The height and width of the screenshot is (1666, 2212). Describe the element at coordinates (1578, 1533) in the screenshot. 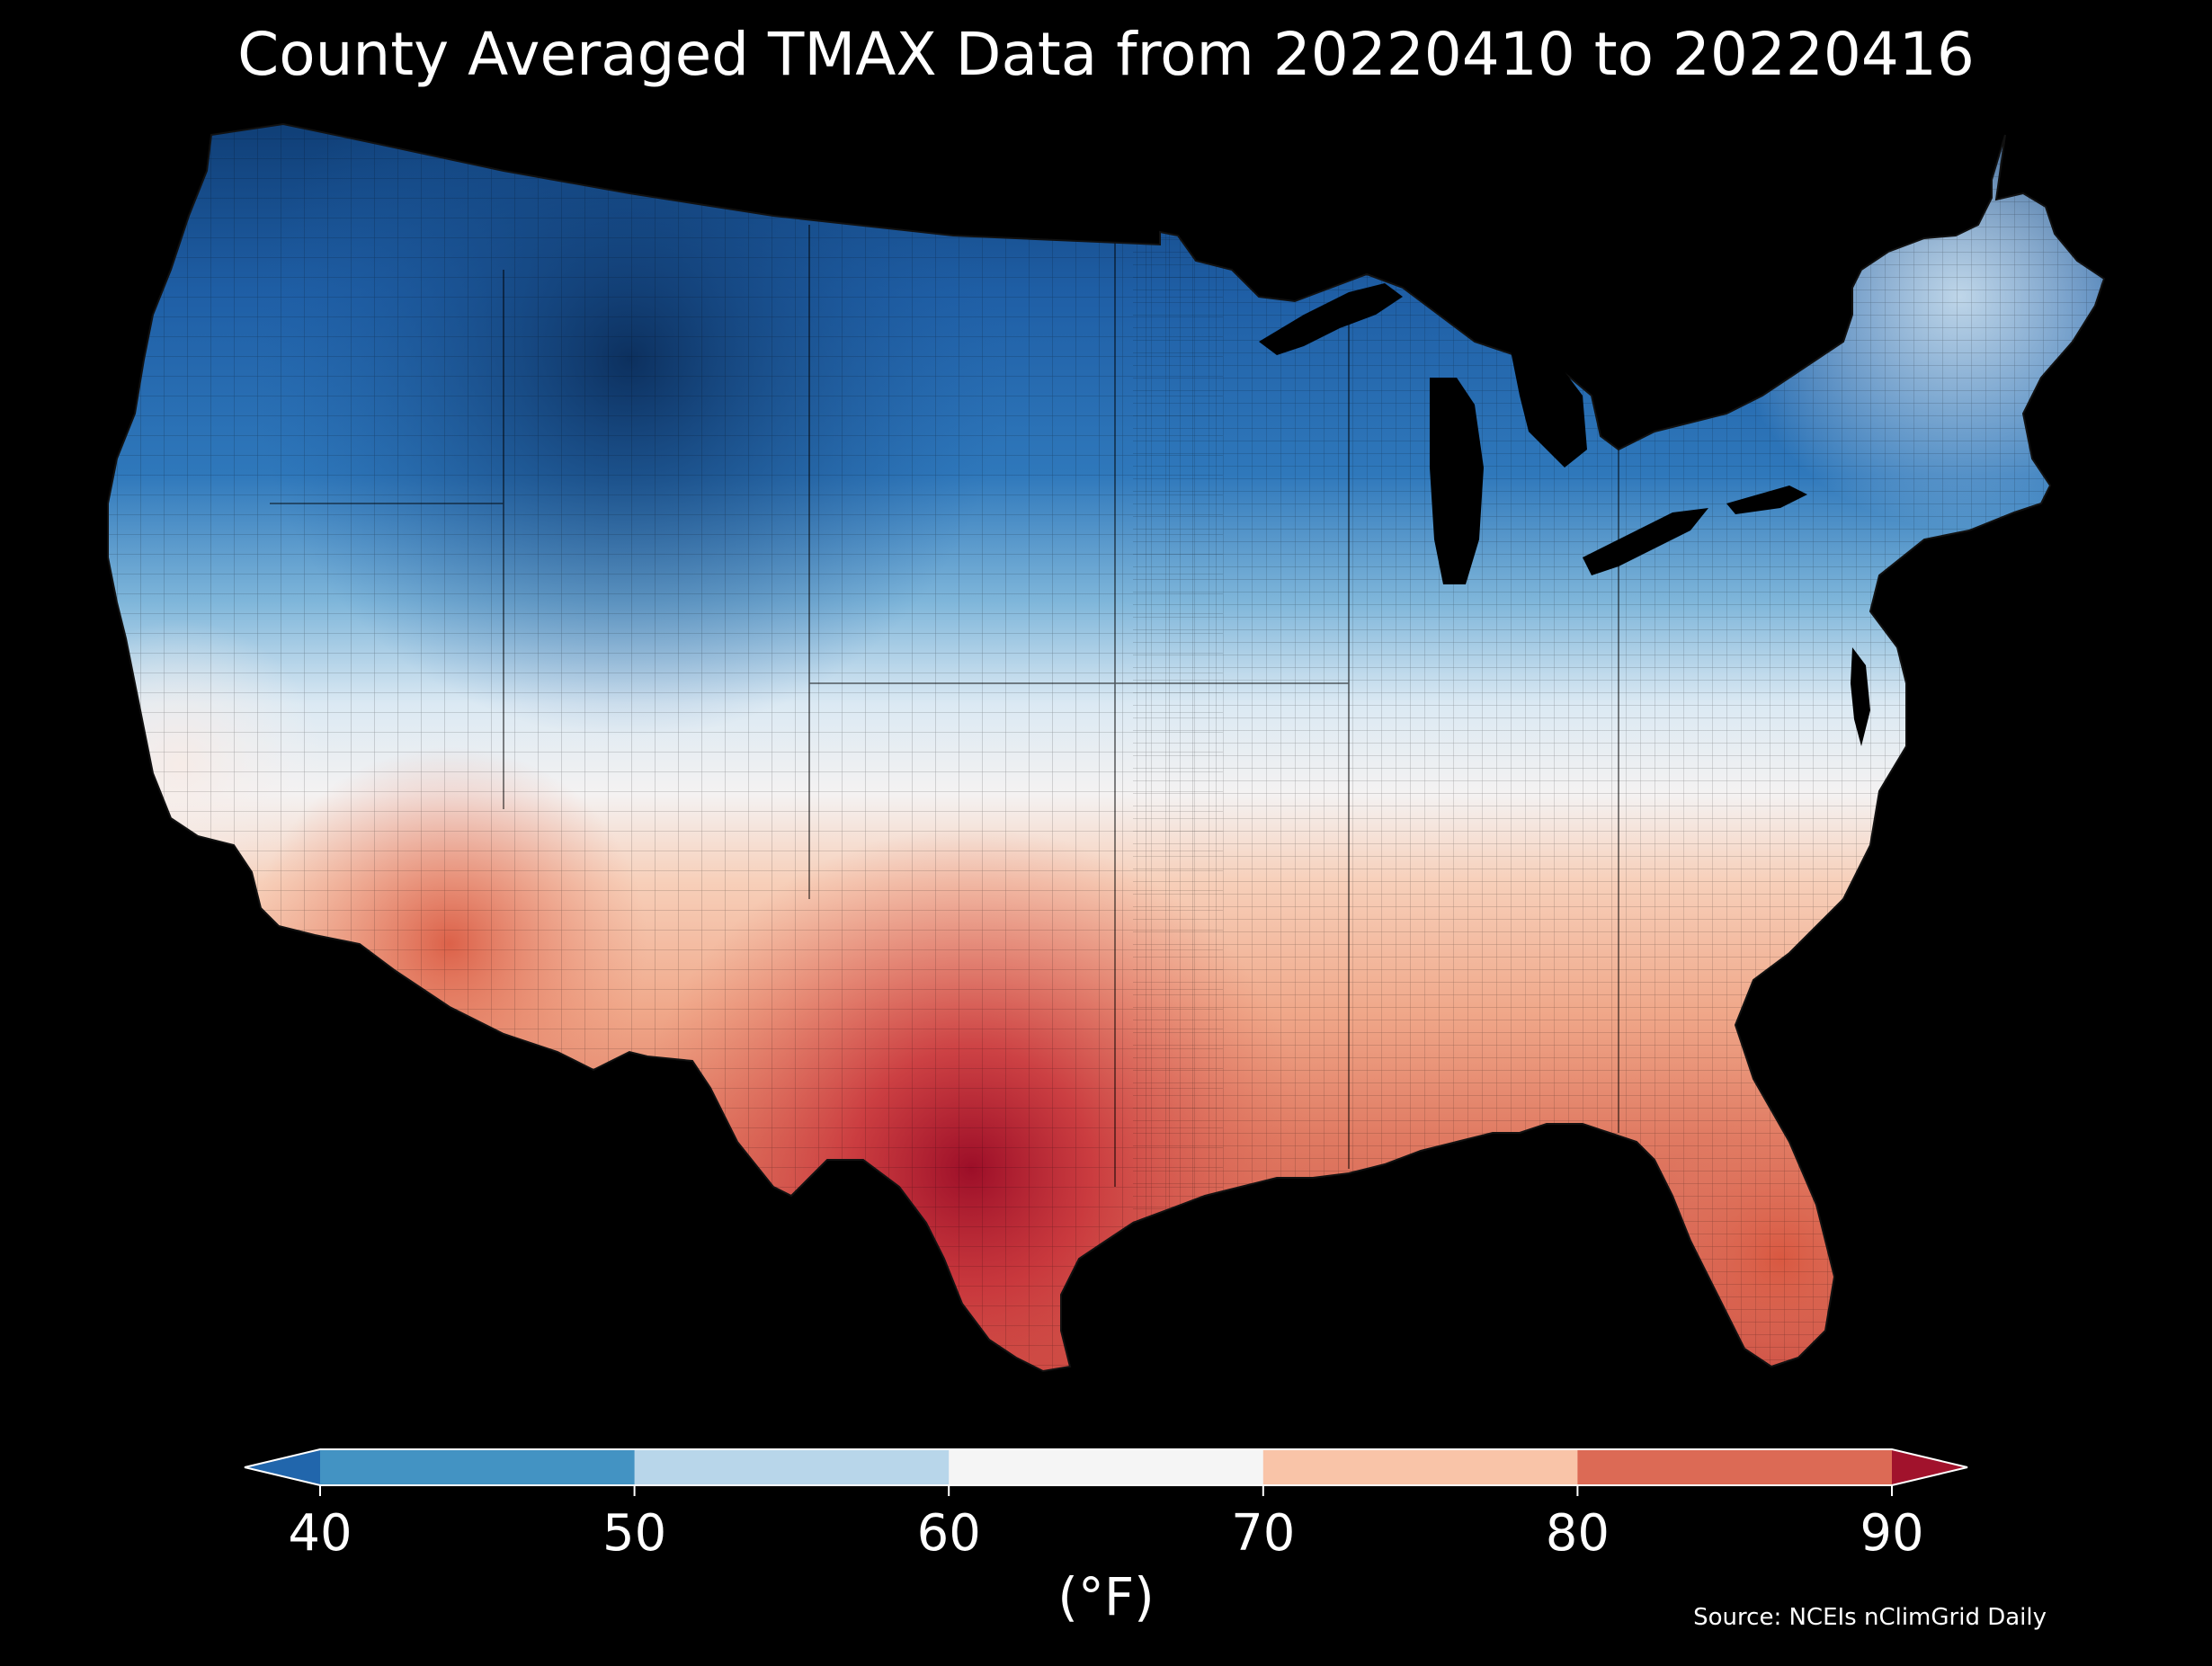

I see `colorbar-tick-label: 80` at that location.